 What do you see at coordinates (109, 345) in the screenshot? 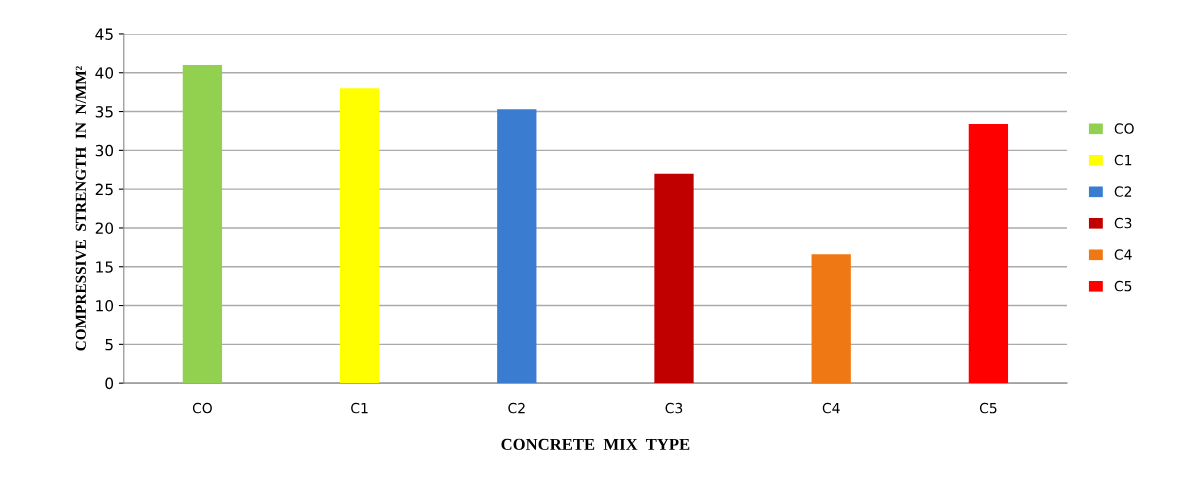
I see `y-tick-label: 5` at bounding box center [109, 345].